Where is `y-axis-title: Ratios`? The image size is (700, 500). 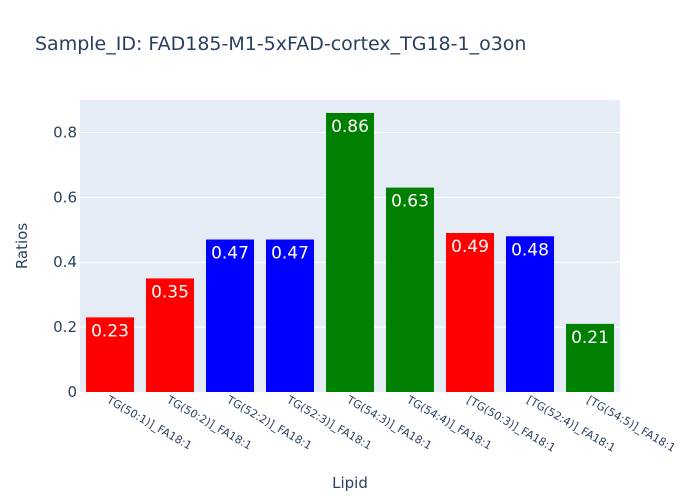 y-axis-title: Ratios is located at coordinates (22, 246).